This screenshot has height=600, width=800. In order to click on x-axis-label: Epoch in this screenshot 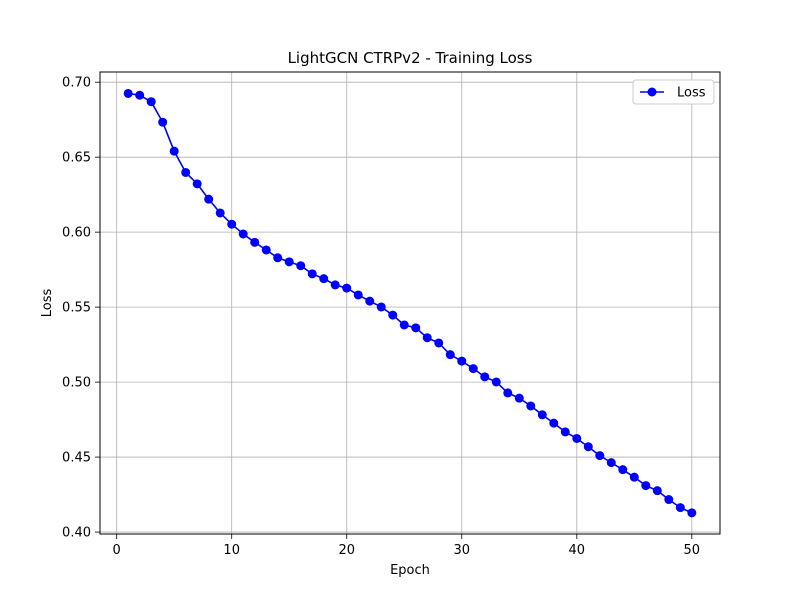, I will do `click(410, 570)`.